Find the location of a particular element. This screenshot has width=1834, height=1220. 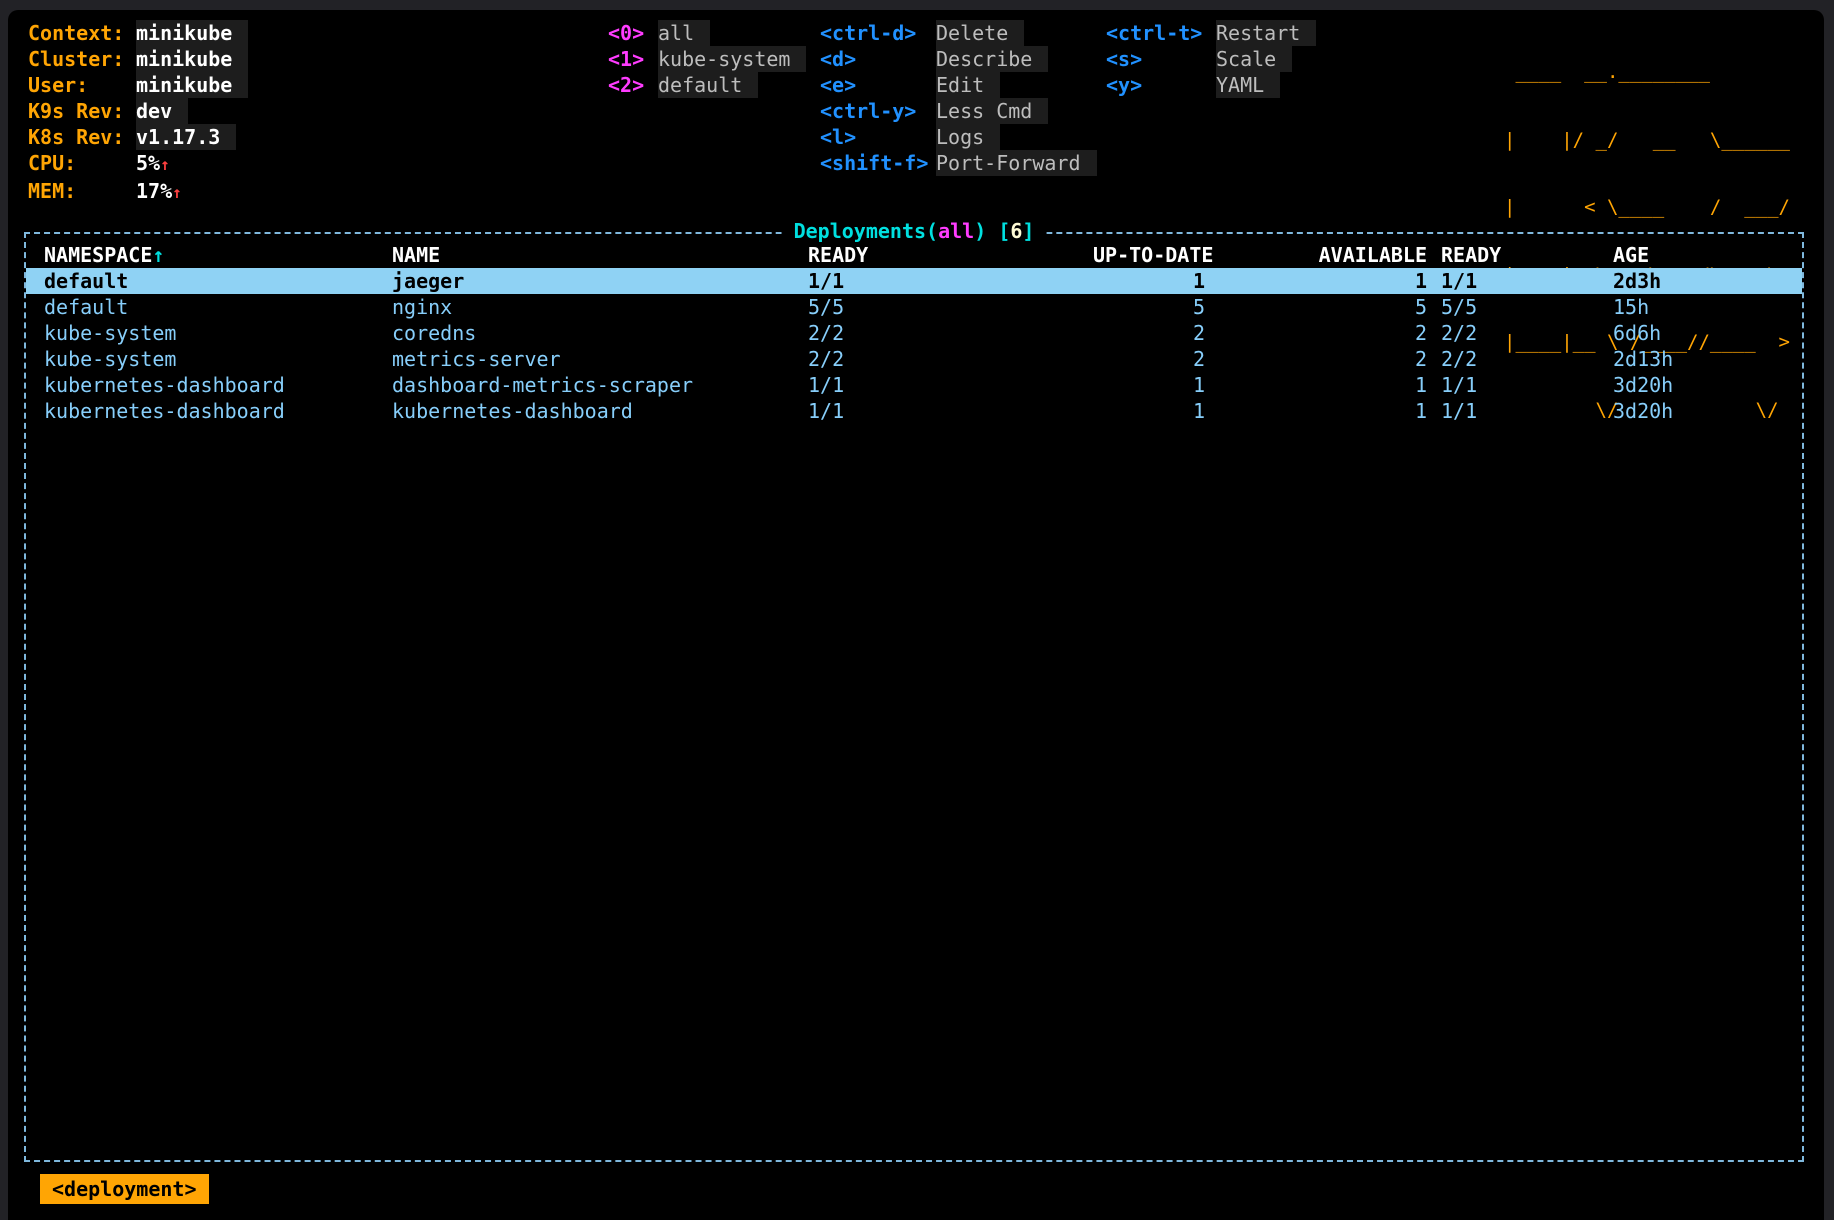

hotkey-label: Restart is located at coordinates (1266, 33).